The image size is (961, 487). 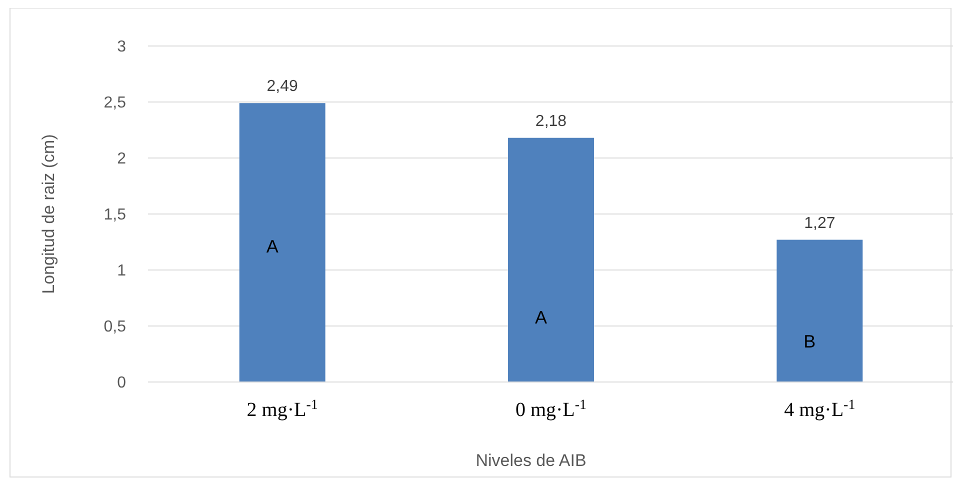 What do you see at coordinates (282, 409) in the screenshot?
I see `x-tick-label: 2 mg·L$^{-1}$` at bounding box center [282, 409].